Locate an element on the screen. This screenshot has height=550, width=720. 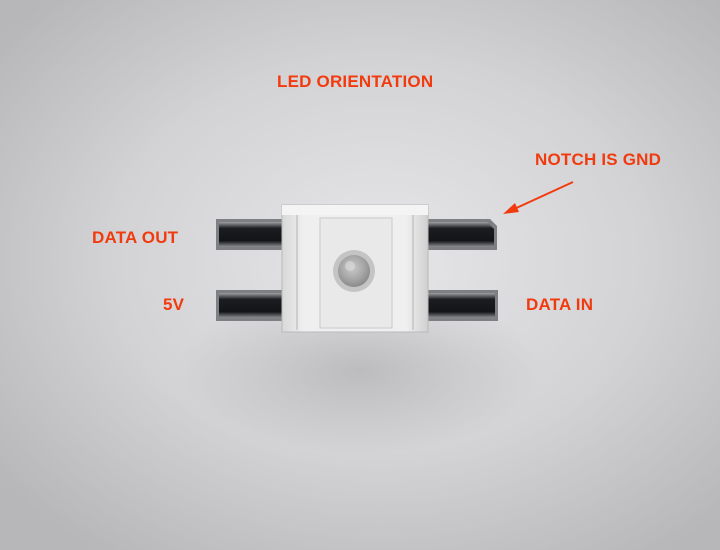
led-lens is located at coordinates (354, 271).